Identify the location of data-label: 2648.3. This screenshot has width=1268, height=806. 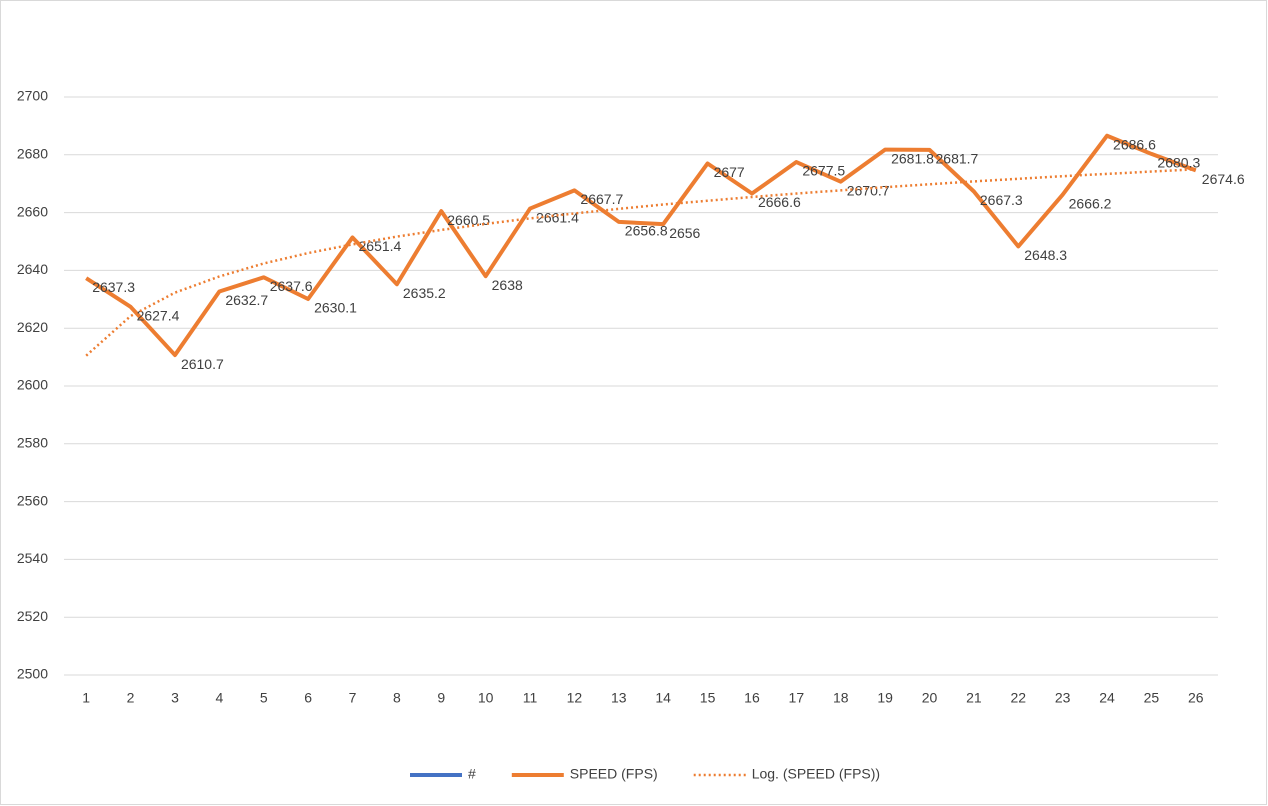
(1045, 255).